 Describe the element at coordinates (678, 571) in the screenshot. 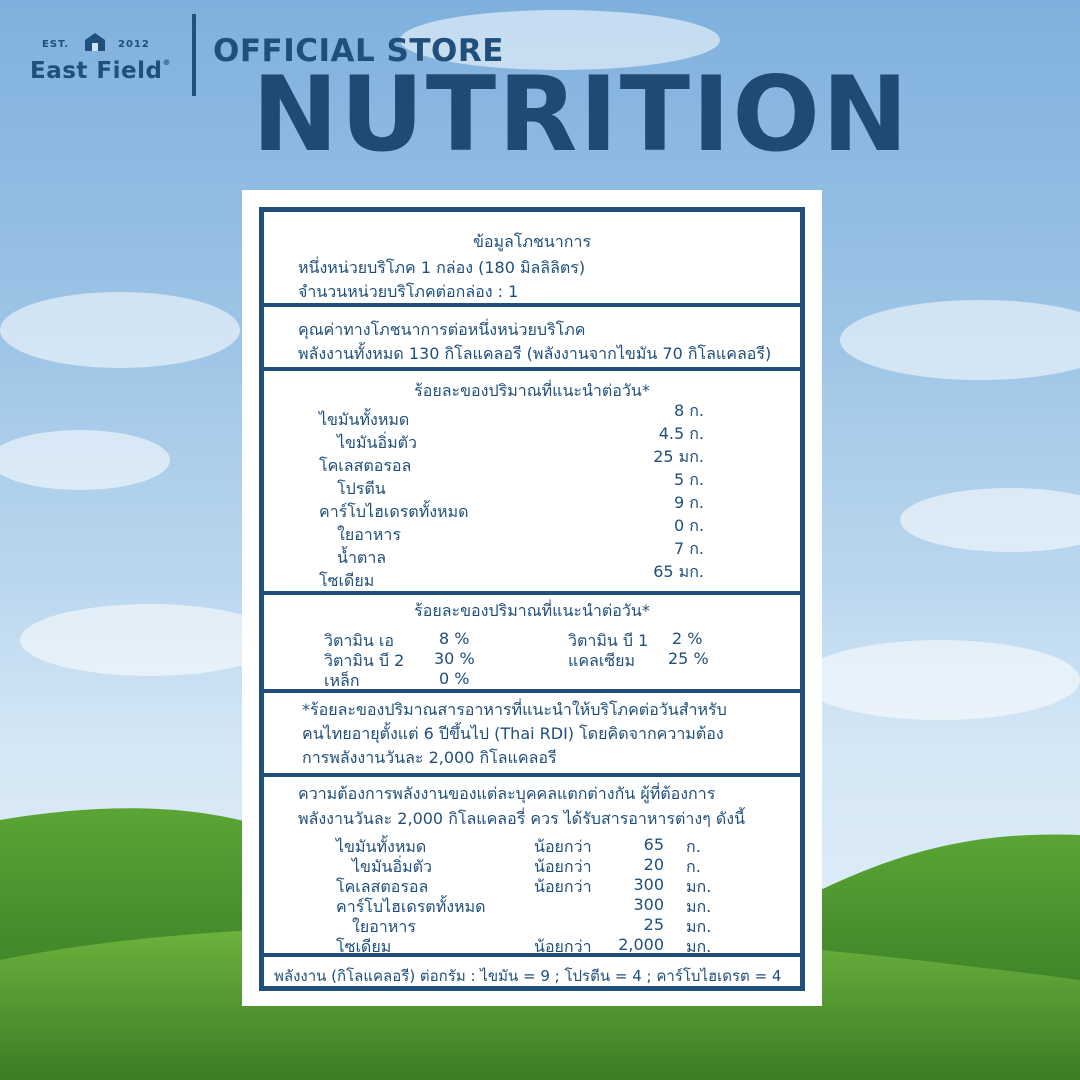

I see `nutrient-value: 65 มก.` at that location.